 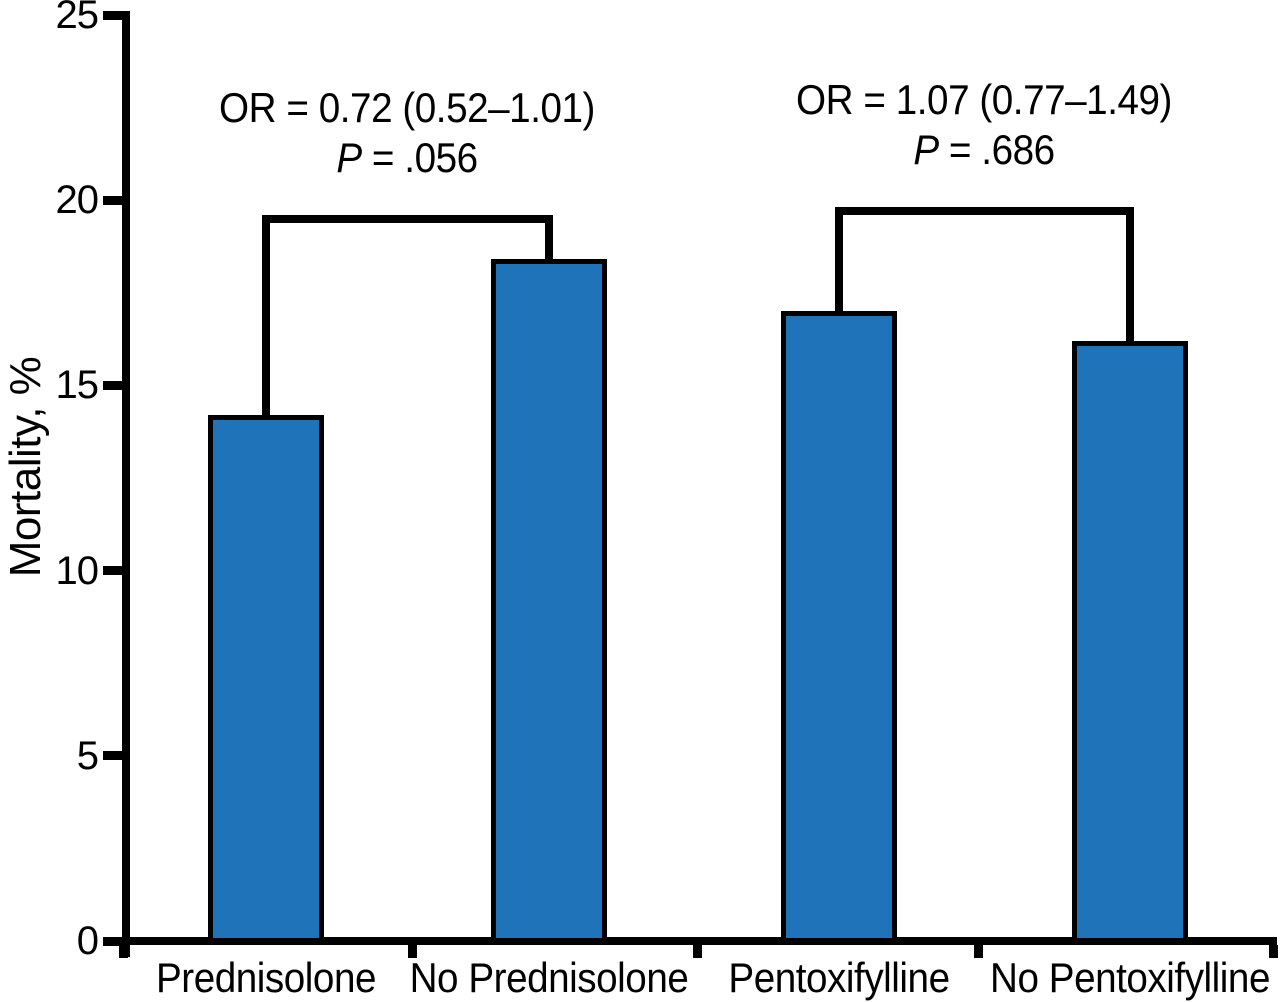 What do you see at coordinates (984, 100) in the screenshot?
I see `odds-ratio-annotation: OR = 1.07 (0.77–1.49)` at bounding box center [984, 100].